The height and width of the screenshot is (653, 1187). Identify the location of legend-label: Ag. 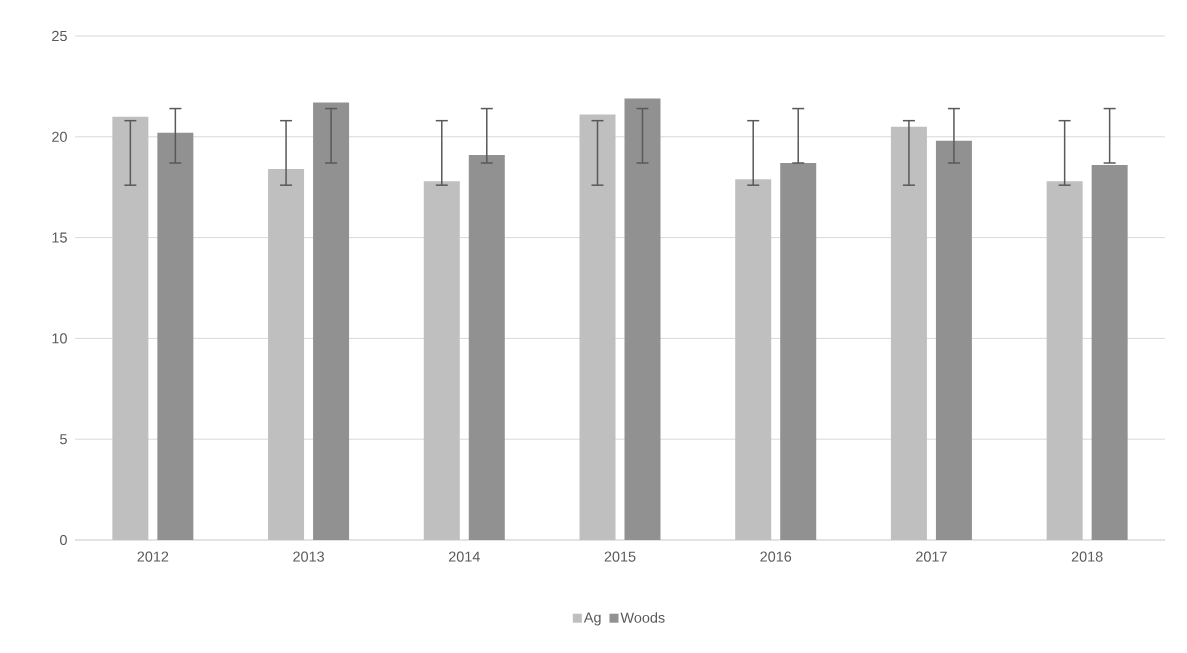
(592, 619).